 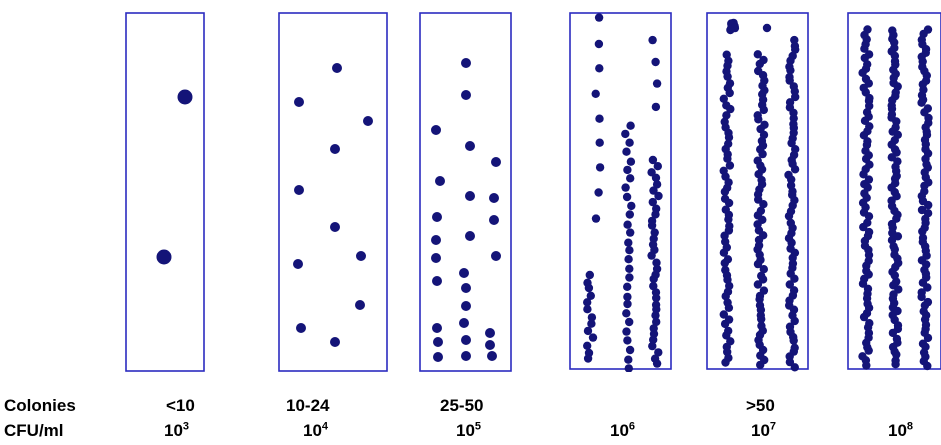 What do you see at coordinates (34, 430) in the screenshot?
I see `cfu-row-label: CFU/ml` at bounding box center [34, 430].